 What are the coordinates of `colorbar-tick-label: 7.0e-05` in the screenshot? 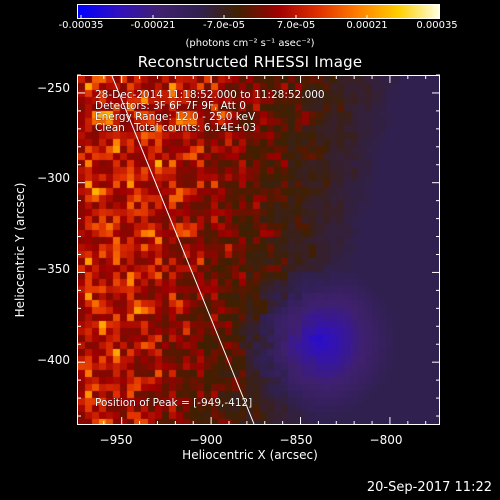 It's located at (296, 25).